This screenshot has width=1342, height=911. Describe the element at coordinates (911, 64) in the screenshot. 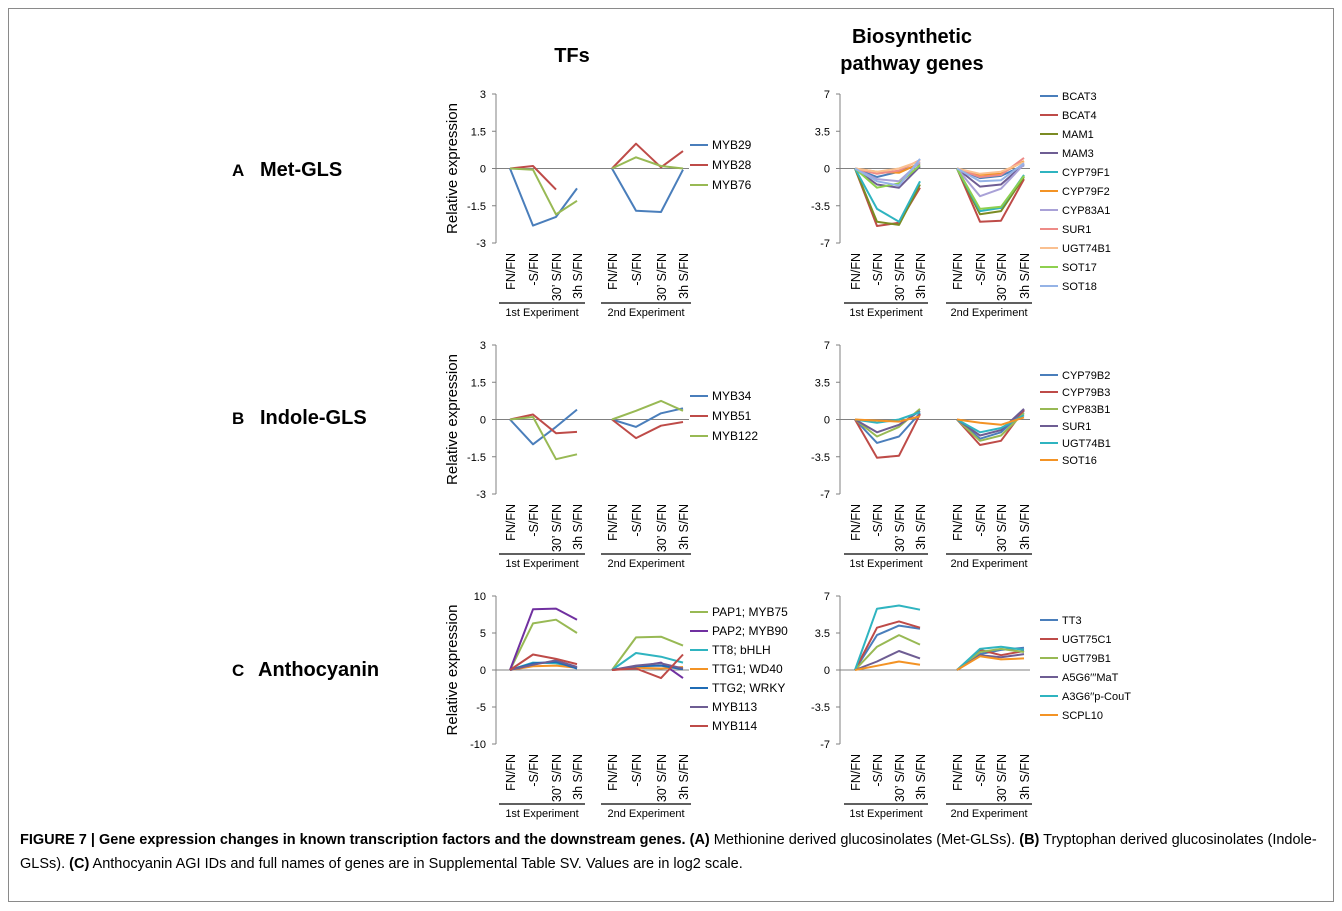

I see `column-title-biosynthetic-2: pathway genes` at that location.